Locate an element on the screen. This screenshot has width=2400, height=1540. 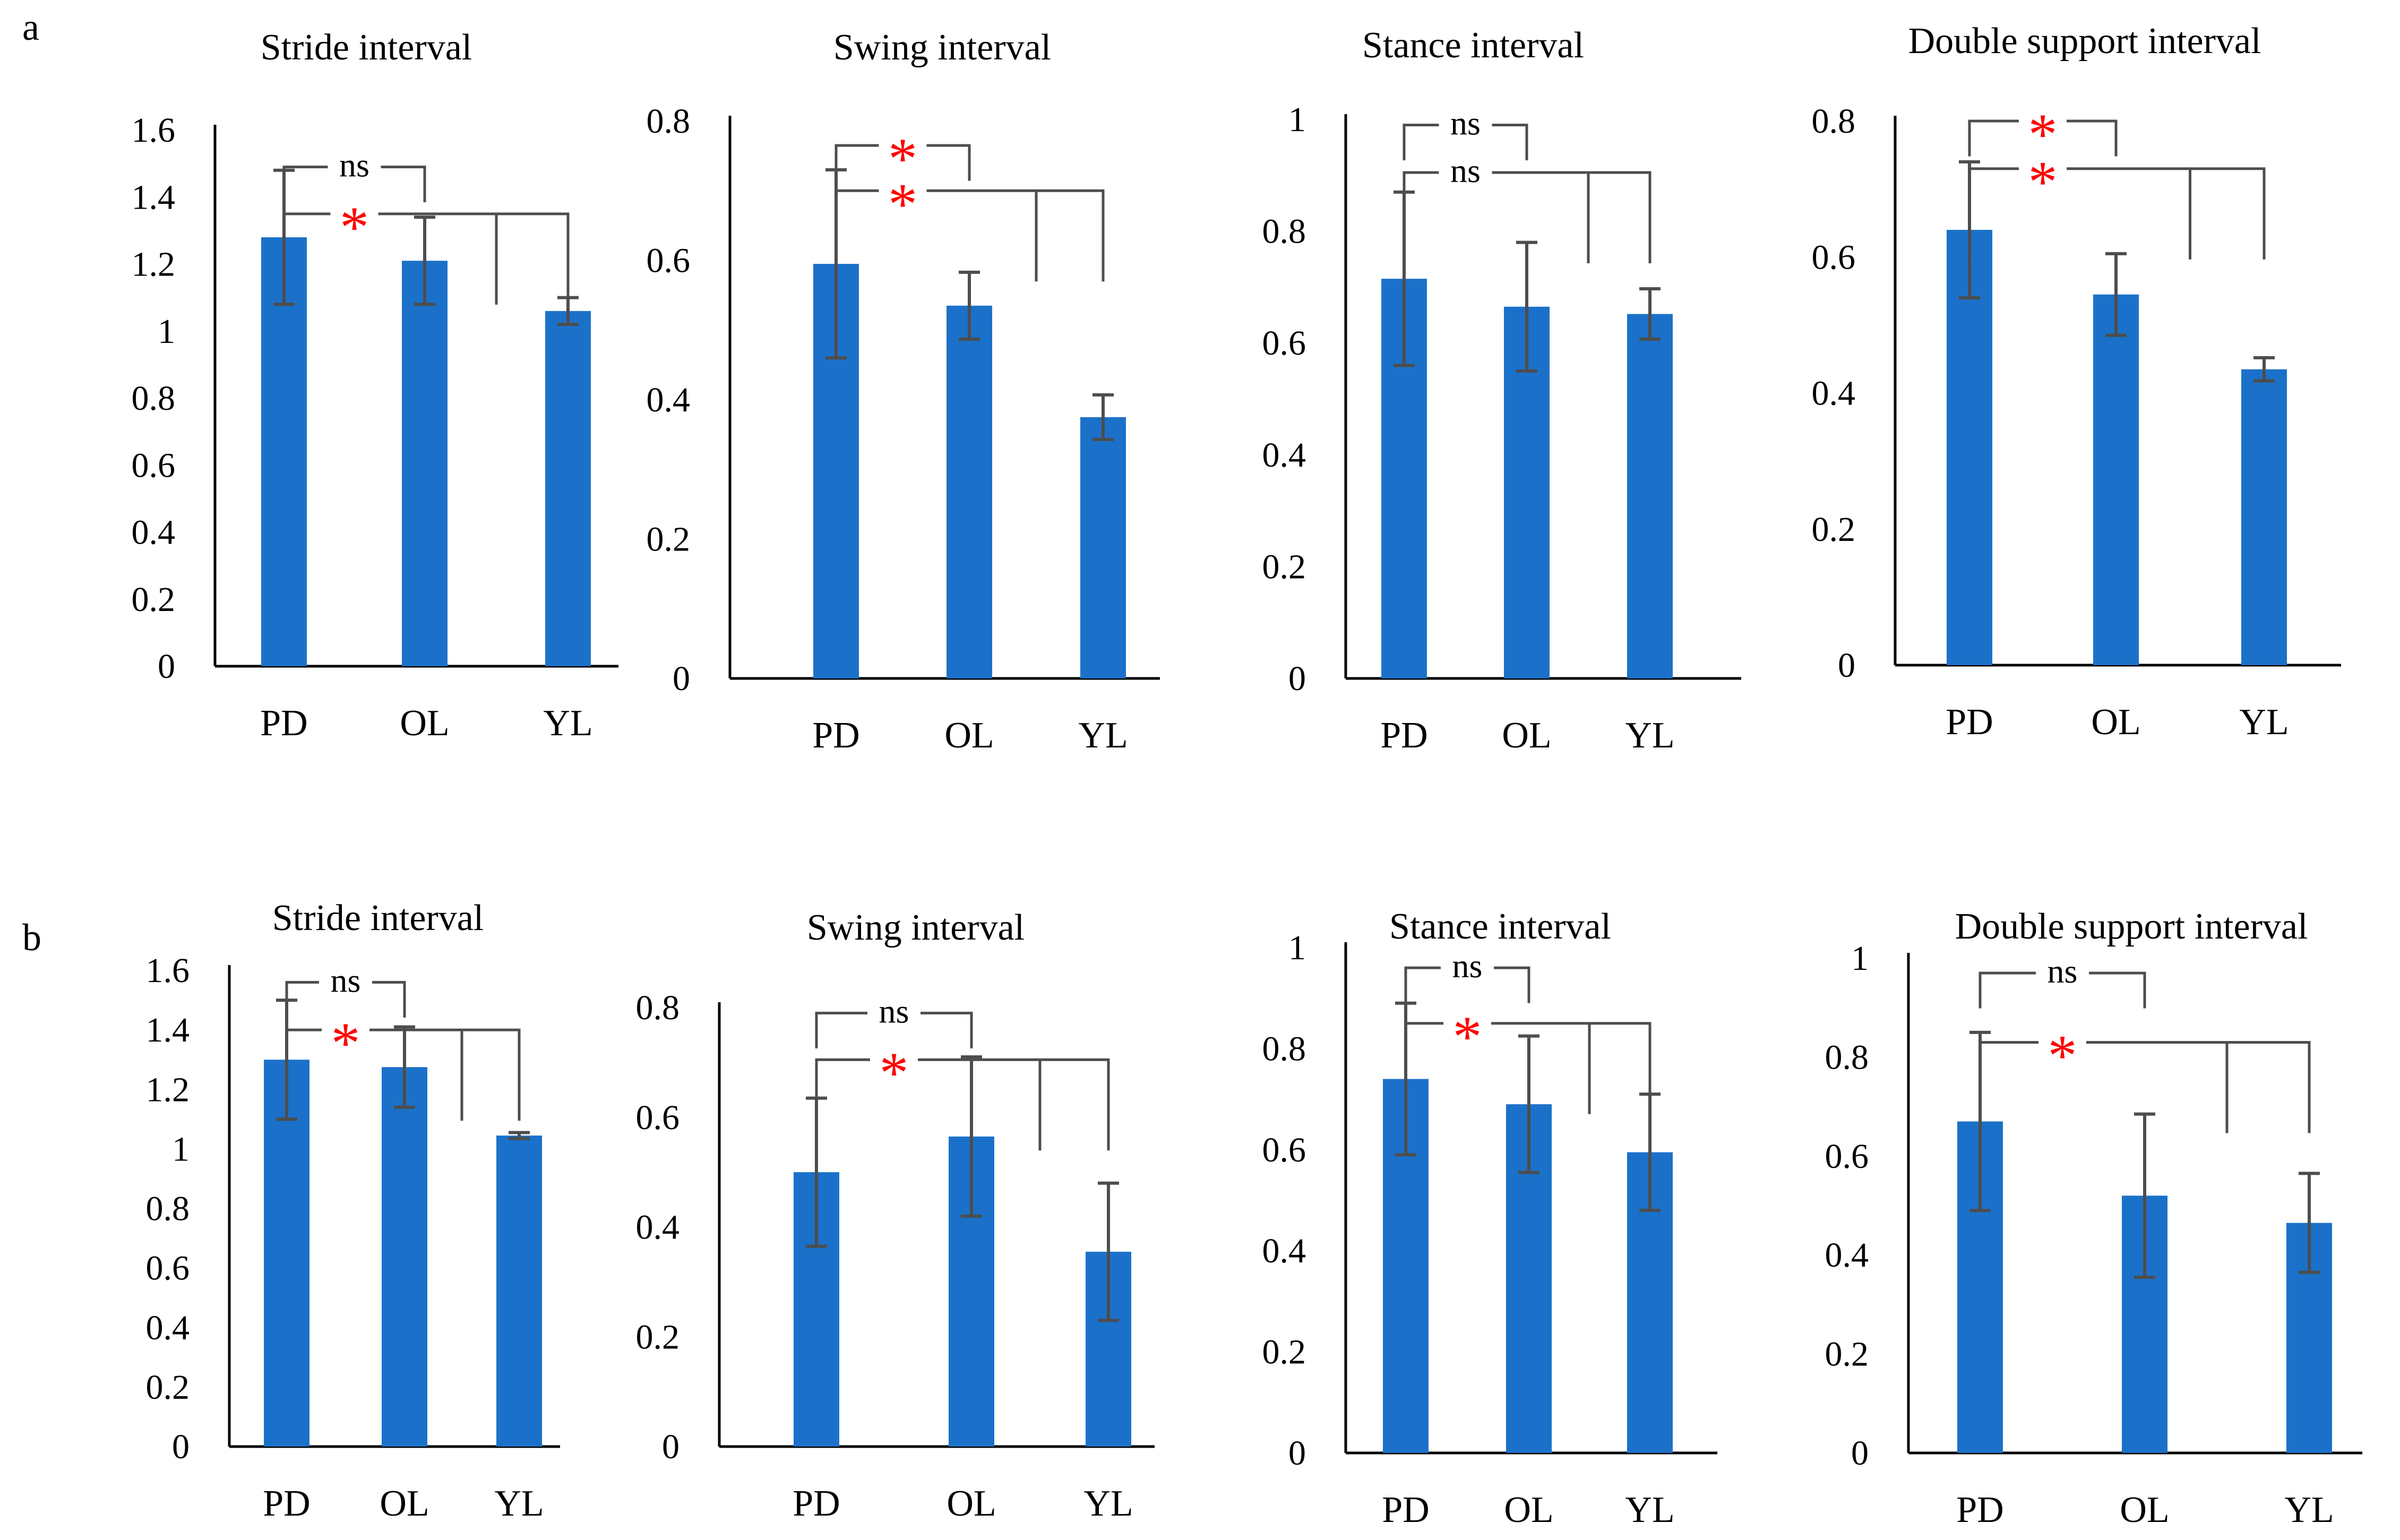
chart-3: Stance interval 0 0.2 0.4 0.6 0.8 1 PD OL YL ns ns is located at coordinates (1501, 390).